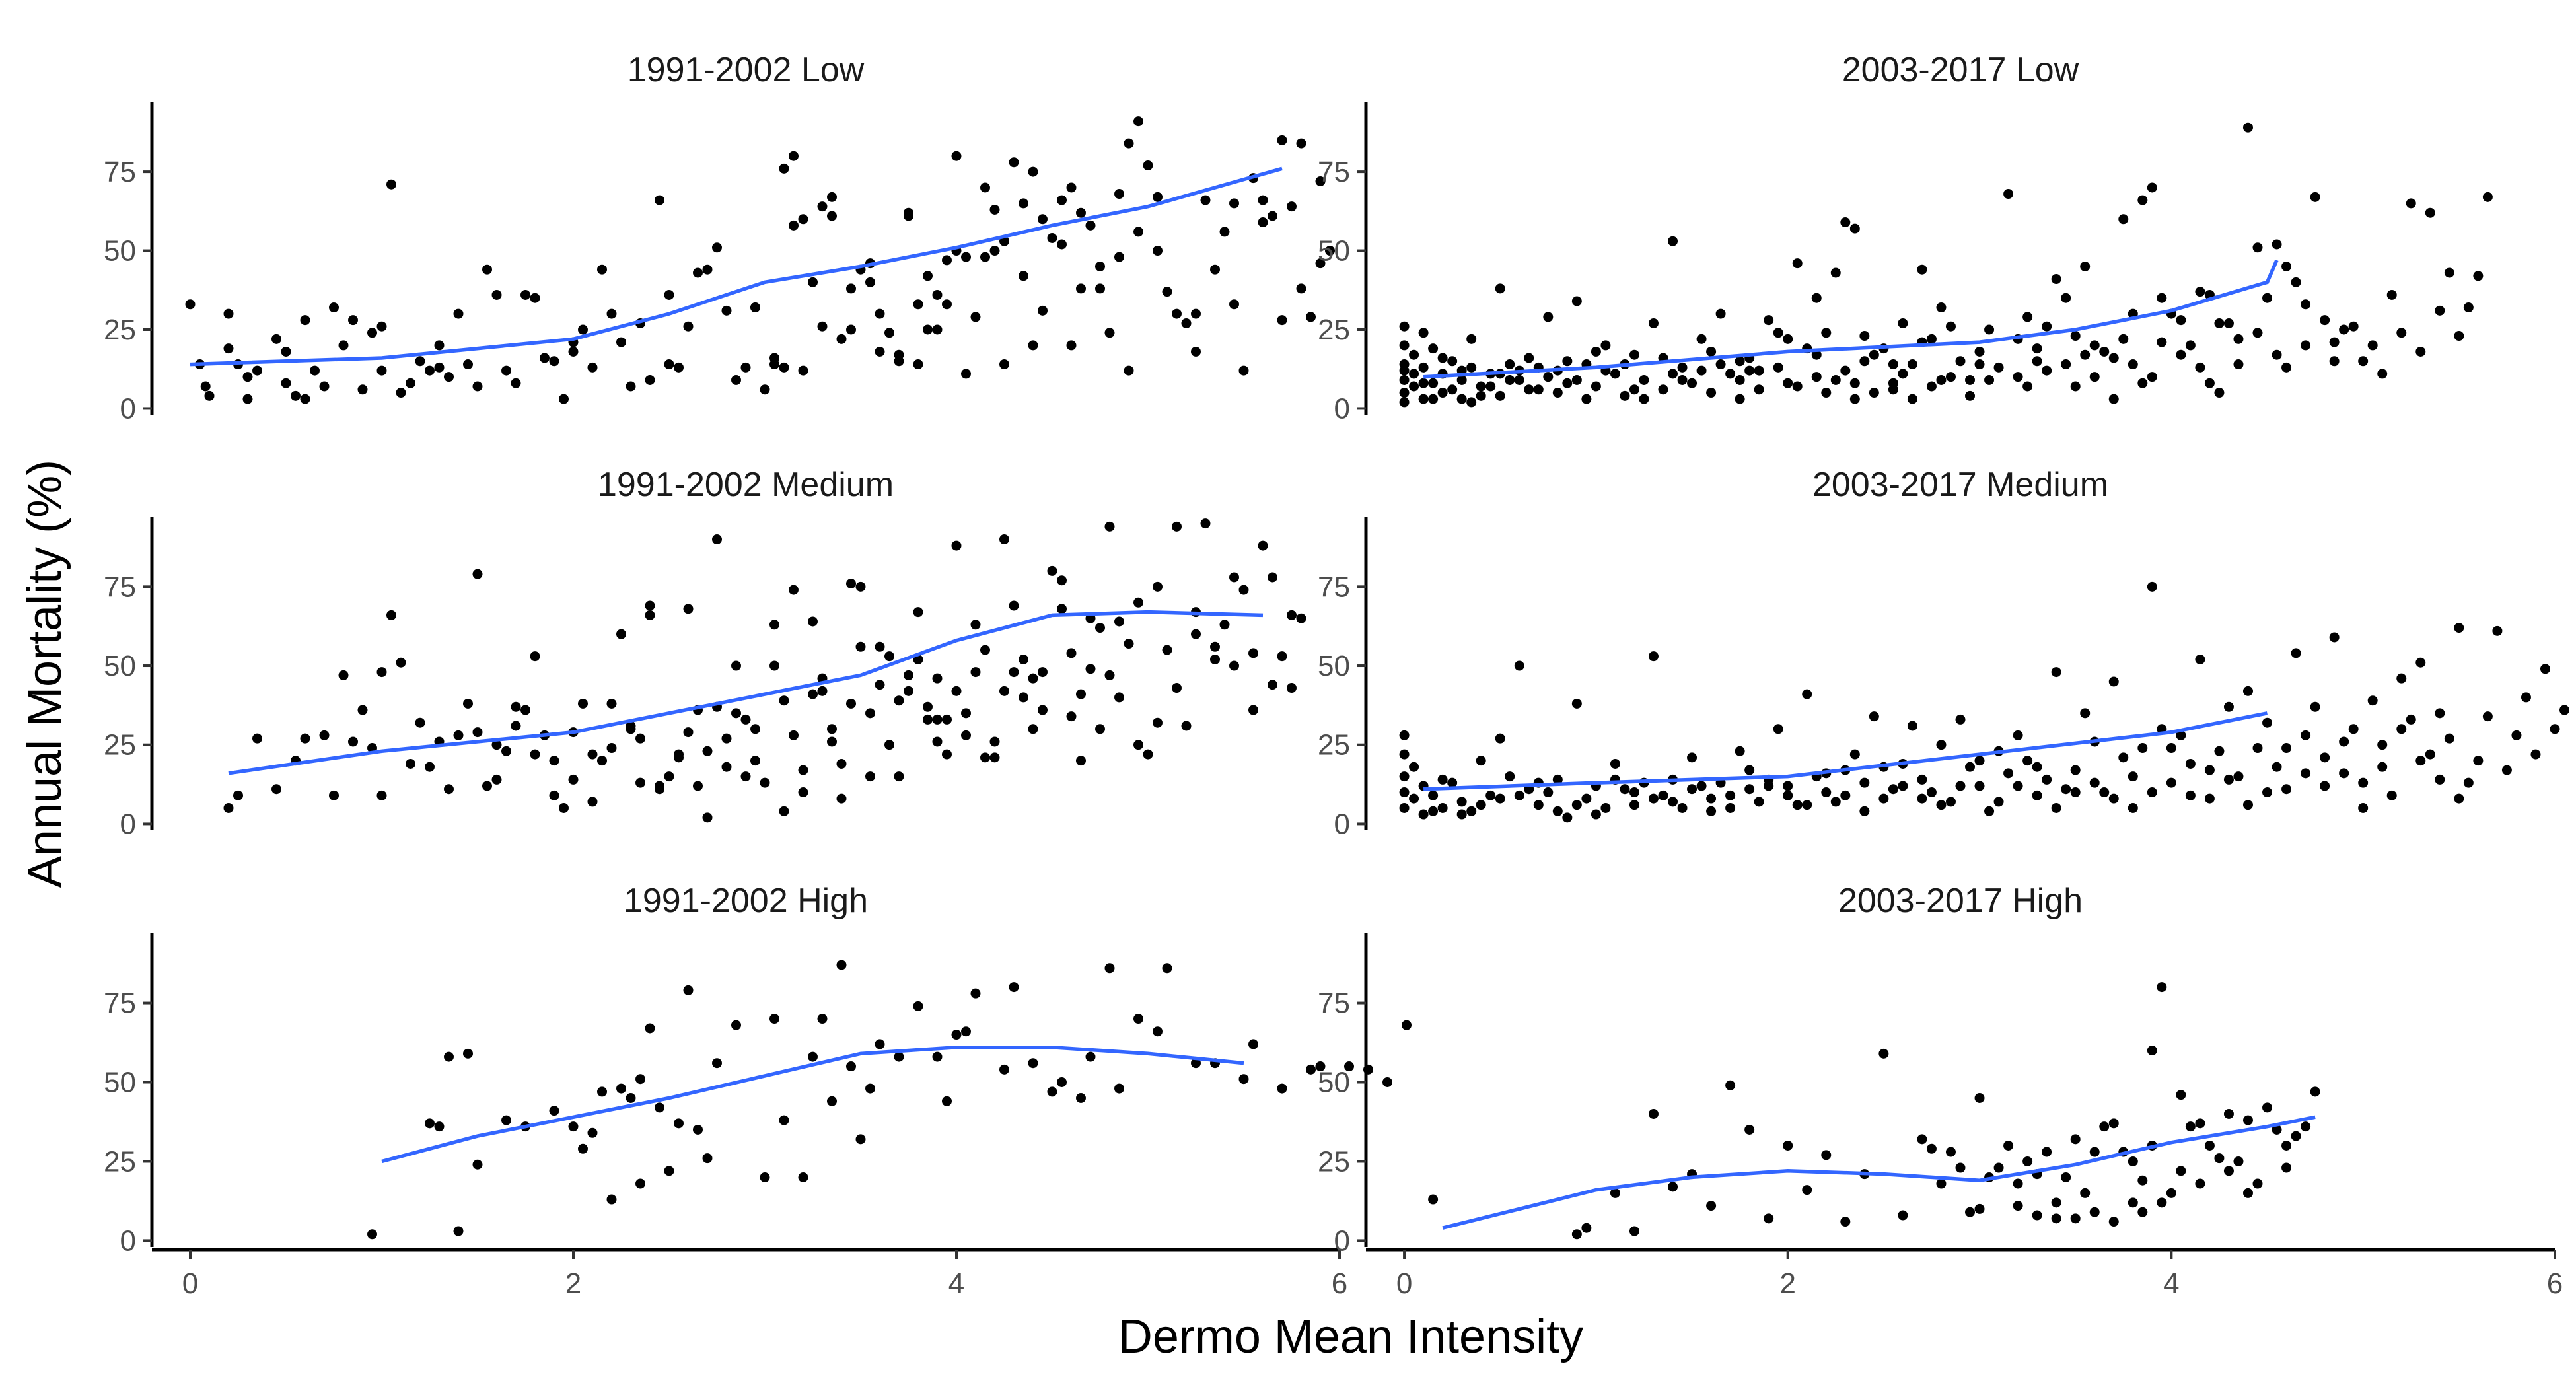 The image size is (2576, 1387). What do you see at coordinates (746, 70) in the screenshot?
I see `panel-title: 1991-2002 Low` at bounding box center [746, 70].